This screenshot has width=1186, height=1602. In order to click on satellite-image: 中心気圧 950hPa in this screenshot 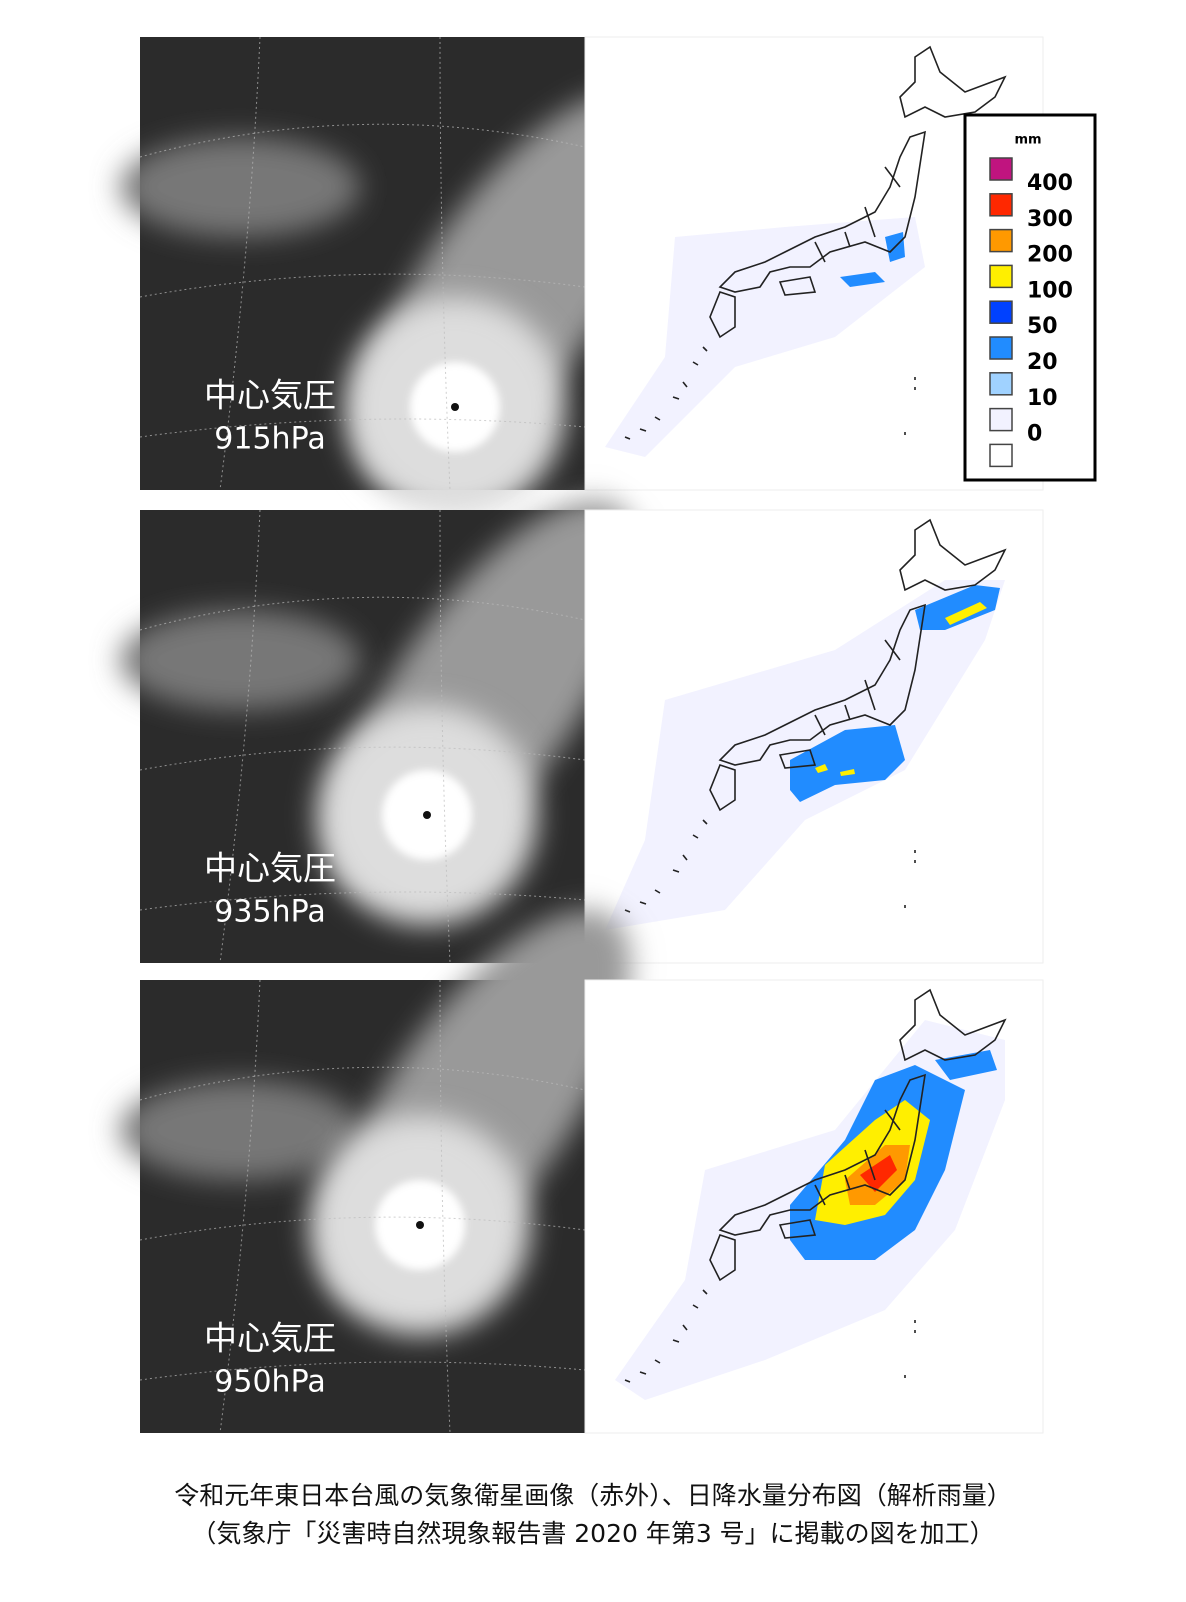, I will do `click(376, 1171)`.